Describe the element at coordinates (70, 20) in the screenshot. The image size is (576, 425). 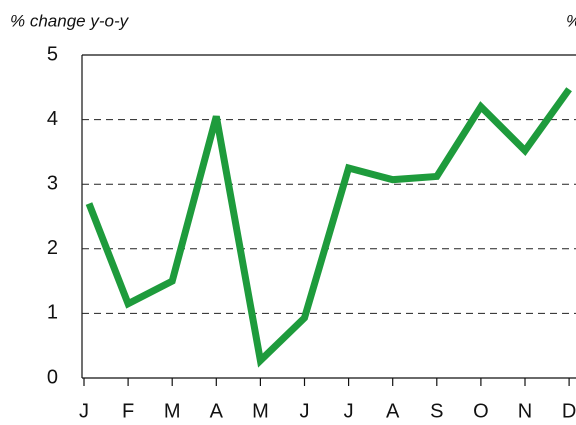
I see `y-axis-label: % change y-o-y` at that location.